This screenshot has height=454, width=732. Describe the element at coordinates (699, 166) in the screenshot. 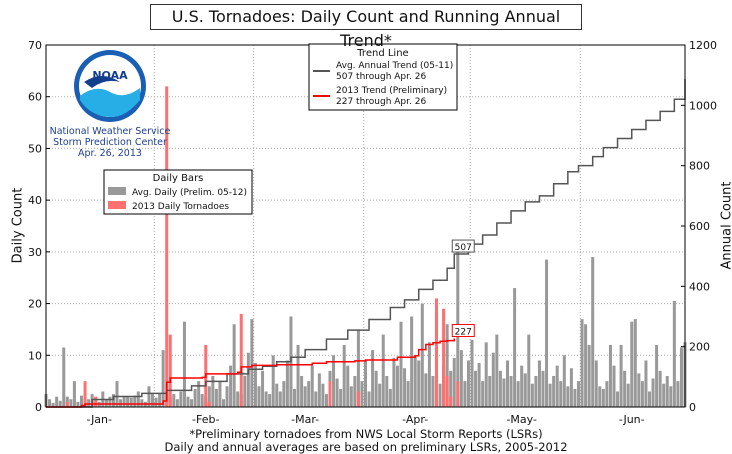

I see `y2-tick-label: 800` at that location.